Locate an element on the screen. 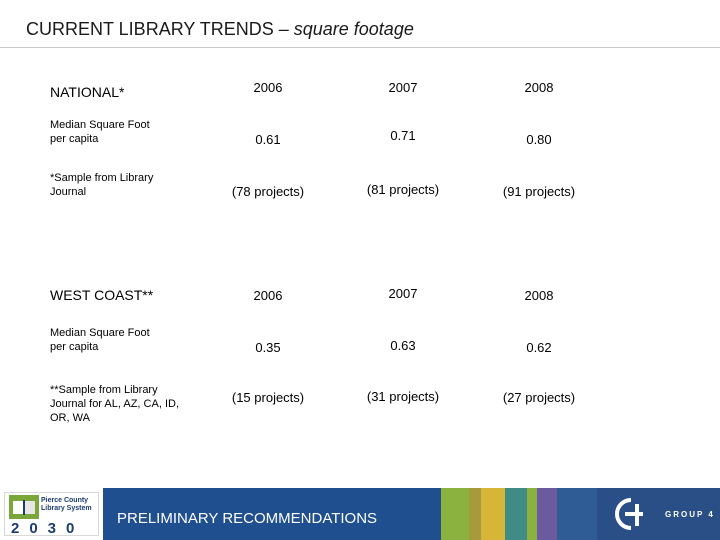  footer-stripe-purple is located at coordinates (547, 514).